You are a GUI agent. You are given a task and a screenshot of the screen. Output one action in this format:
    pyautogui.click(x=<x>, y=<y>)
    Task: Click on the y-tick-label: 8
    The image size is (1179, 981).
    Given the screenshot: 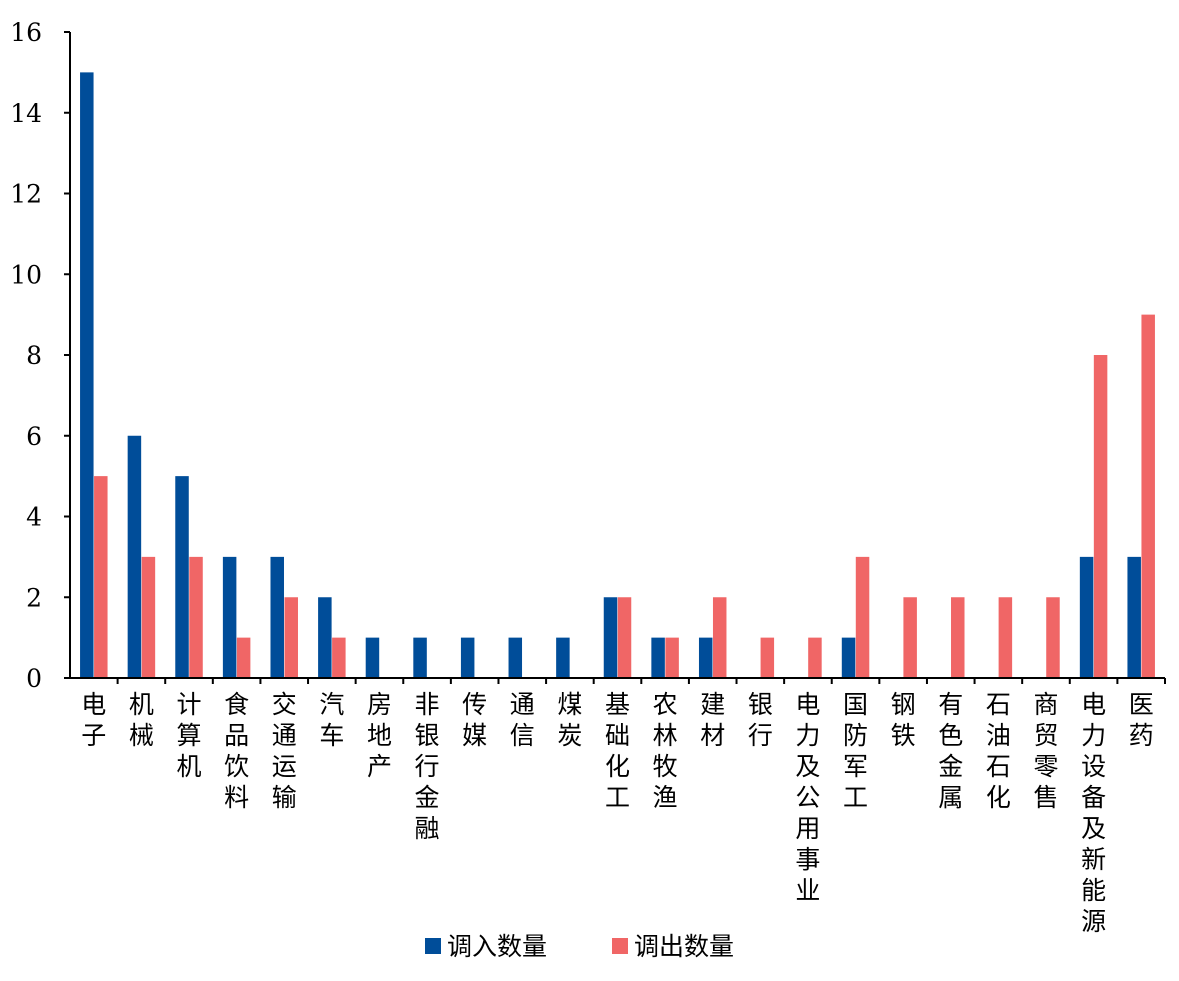 What is the action you would take?
    pyautogui.click(x=34, y=355)
    